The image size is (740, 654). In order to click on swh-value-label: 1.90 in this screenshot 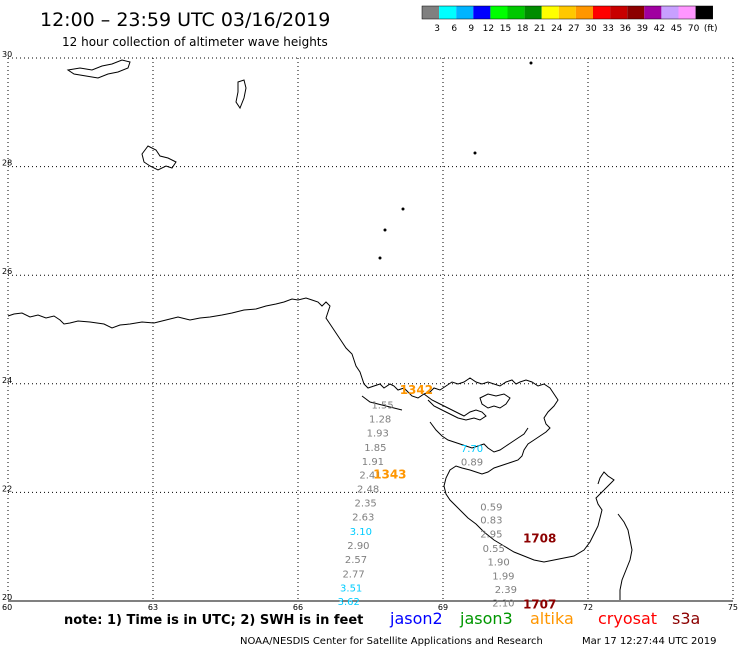, I will do `click(498, 562)`.